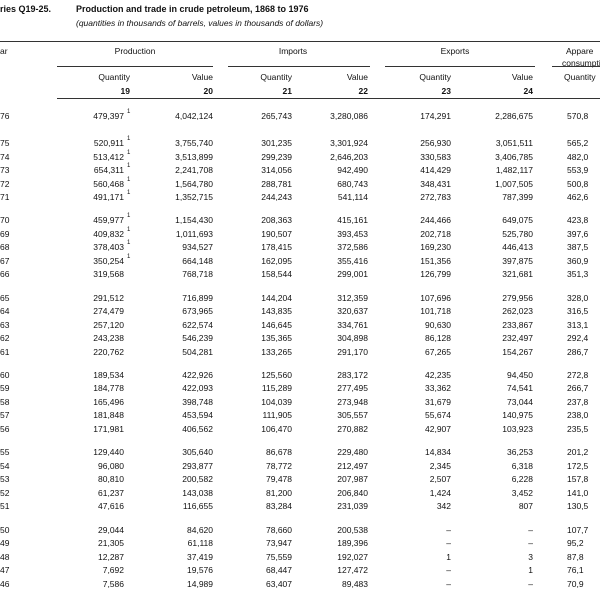  Describe the element at coordinates (578, 156) in the screenshot. I see `cell: 482,0` at that location.